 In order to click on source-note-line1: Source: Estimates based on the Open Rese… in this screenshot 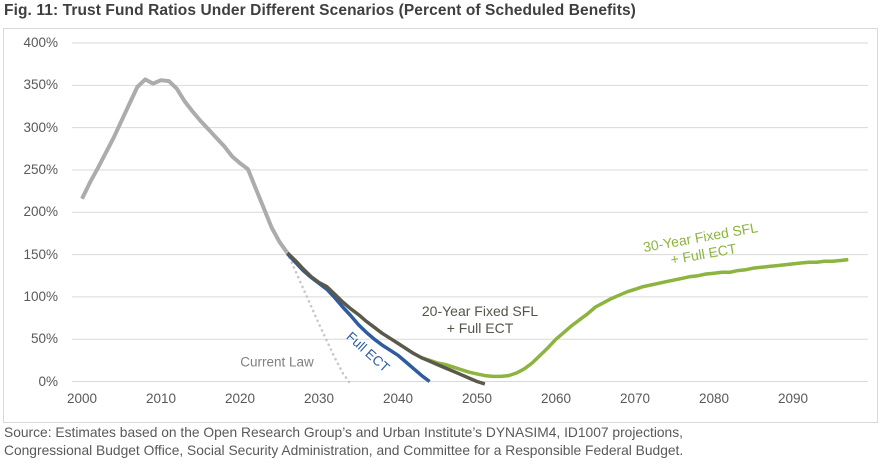, I will do `click(343, 432)`.